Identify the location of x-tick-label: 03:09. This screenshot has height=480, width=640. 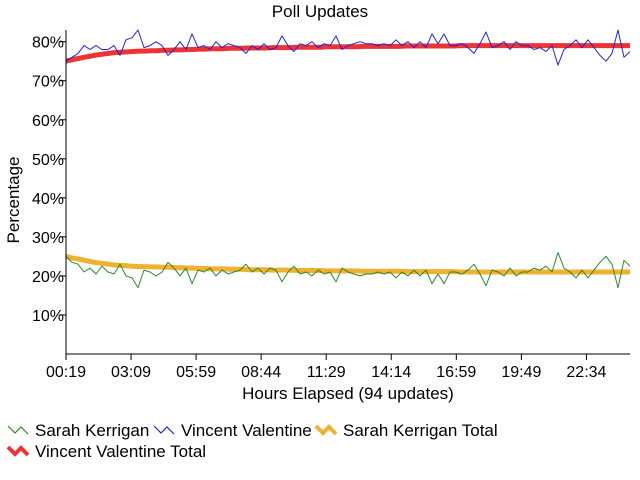
(131, 372).